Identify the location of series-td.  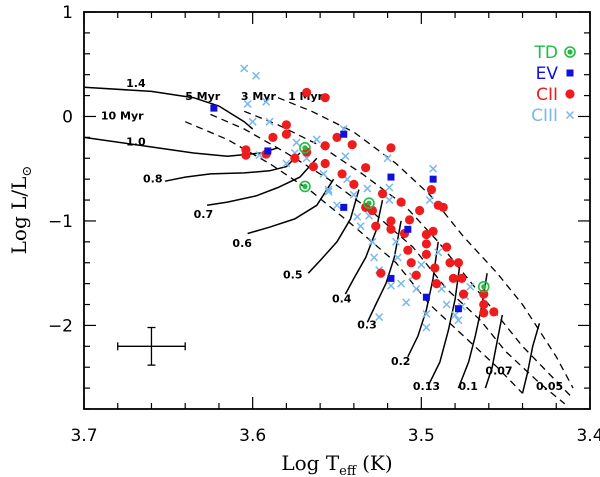
(394, 217).